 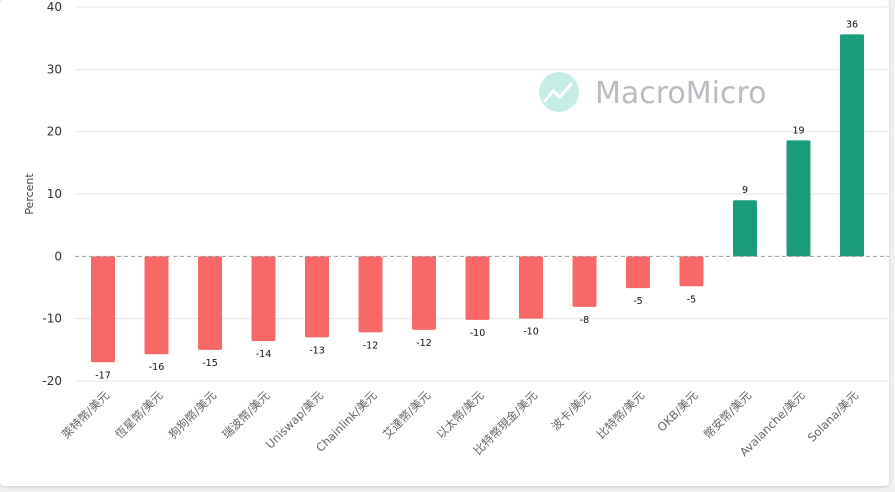 I want to click on x-tick-label: 艾達幣/美元, so click(x=407, y=415).